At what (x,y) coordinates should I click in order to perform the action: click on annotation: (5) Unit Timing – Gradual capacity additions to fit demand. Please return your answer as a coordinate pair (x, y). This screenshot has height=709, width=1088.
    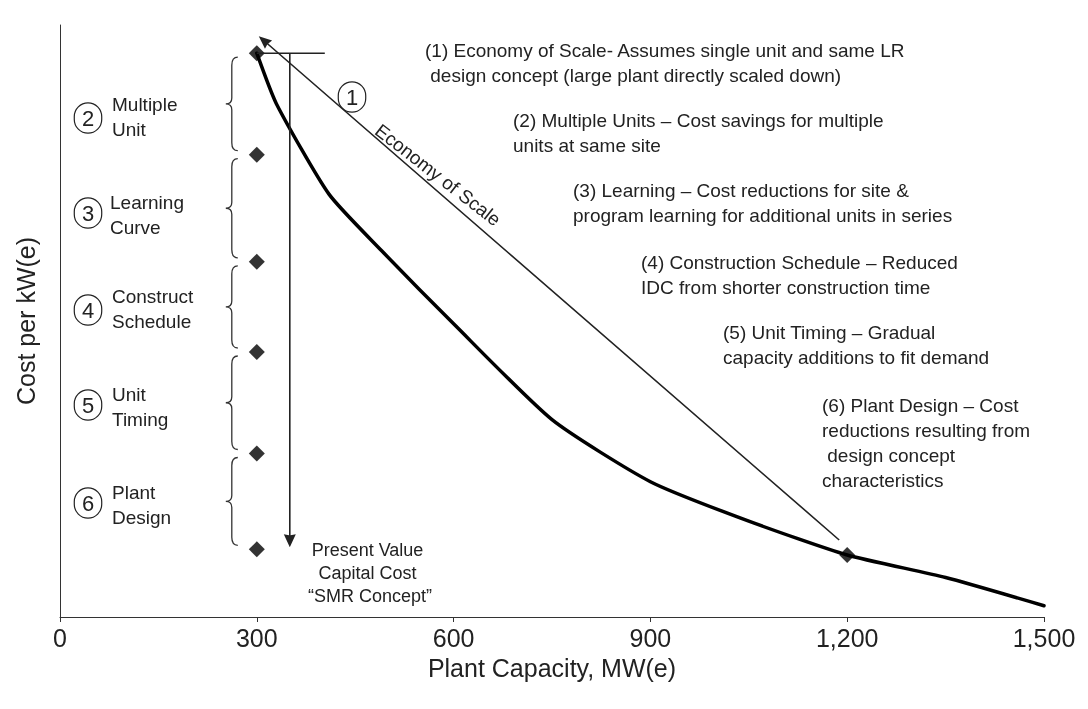
    Looking at the image, I should click on (856, 345).